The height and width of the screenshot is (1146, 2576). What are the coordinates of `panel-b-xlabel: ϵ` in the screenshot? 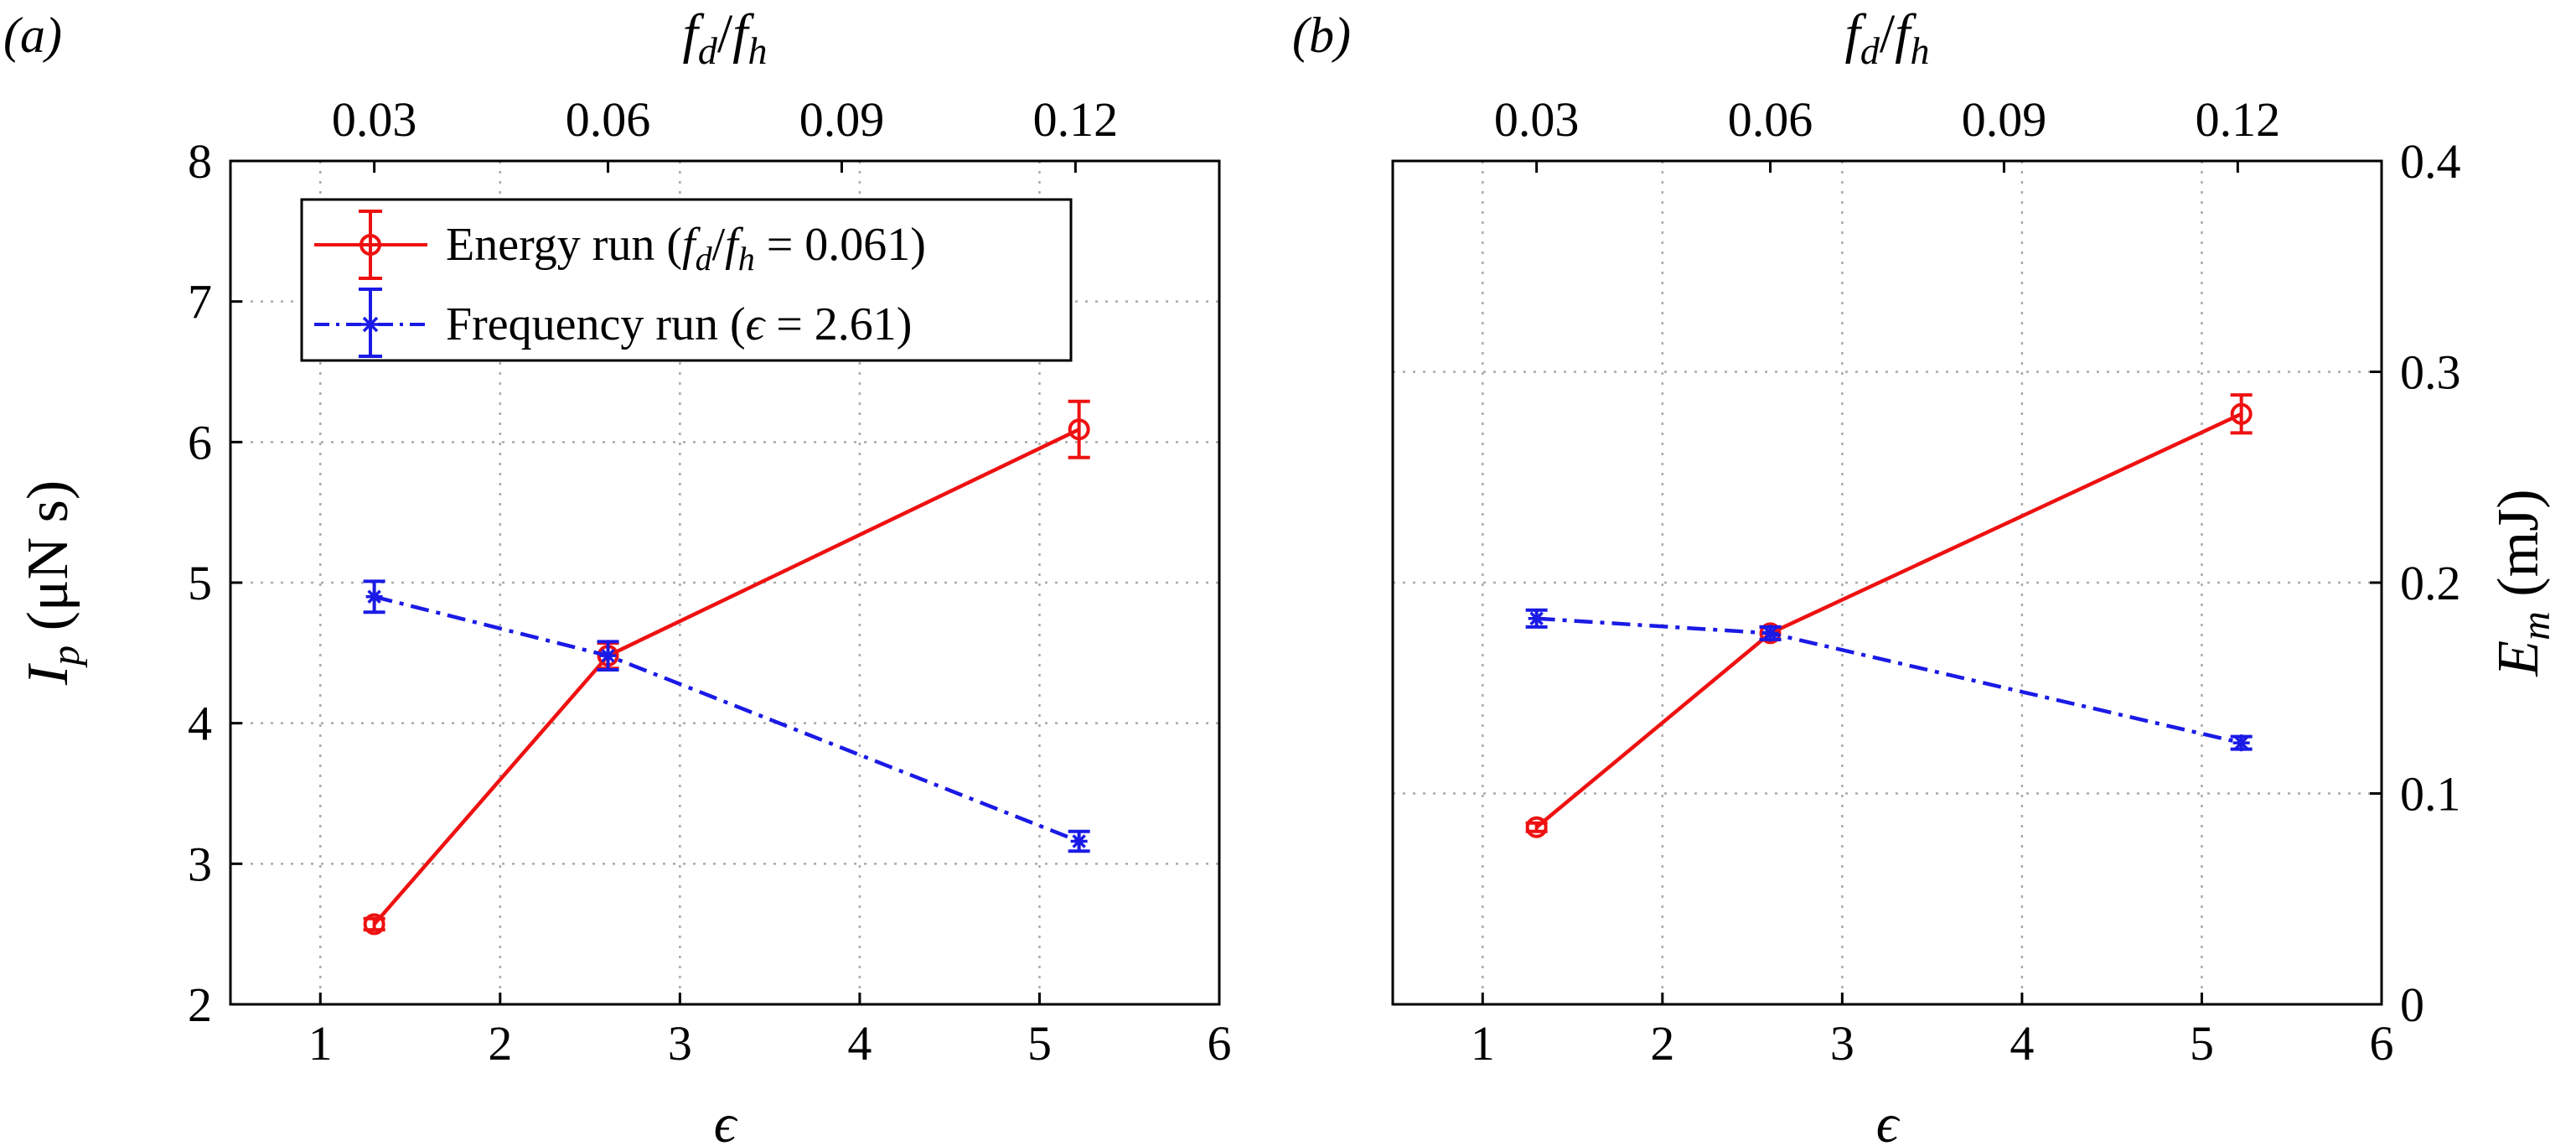 It's located at (1888, 1120).